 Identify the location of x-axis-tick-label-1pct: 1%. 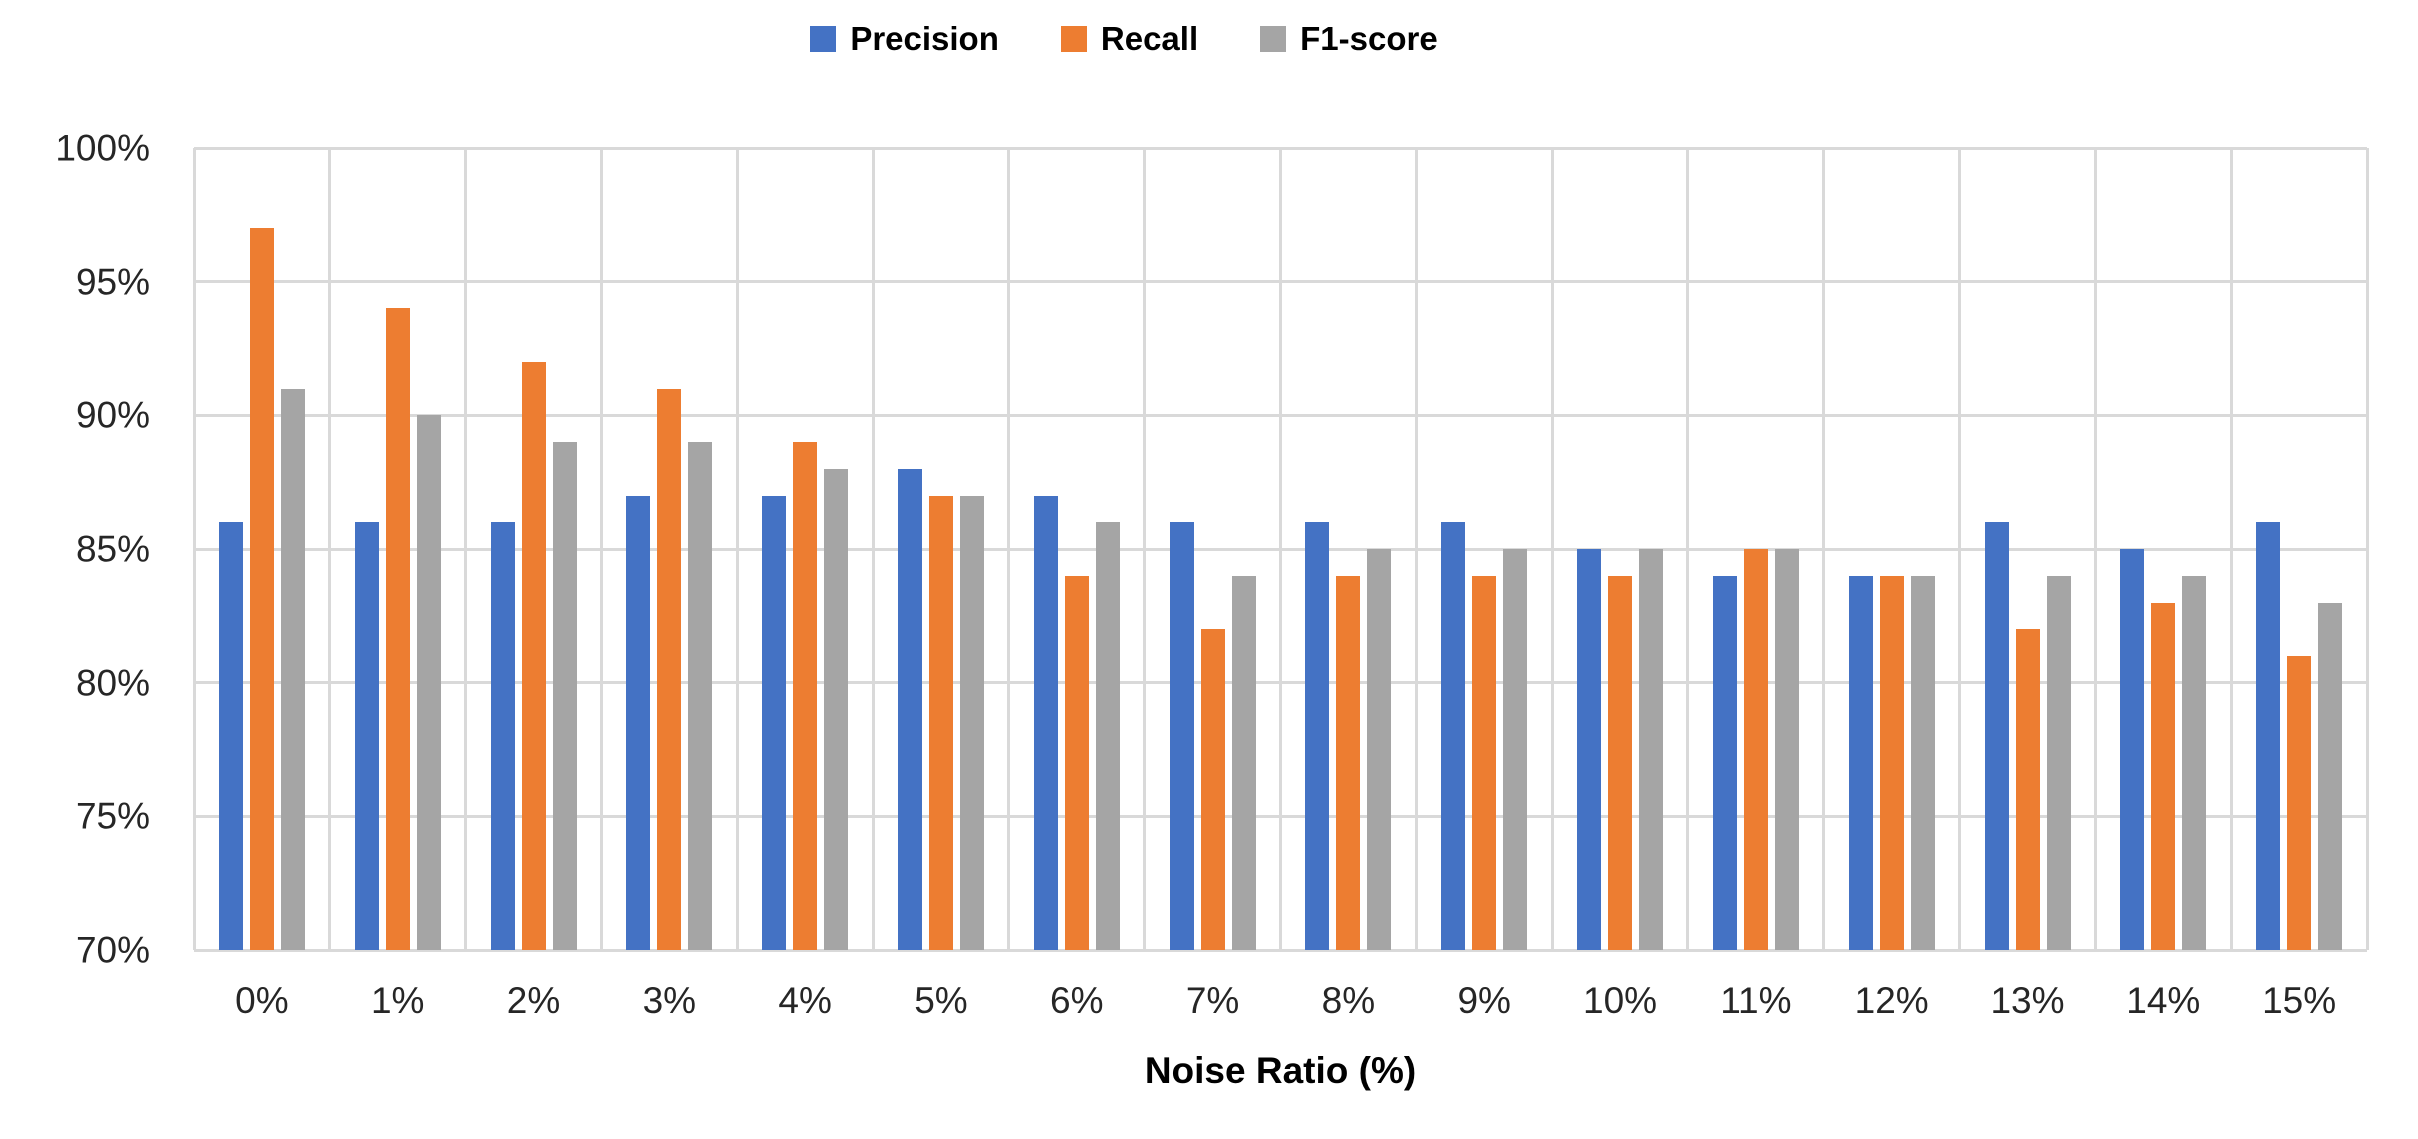
(397, 1000).